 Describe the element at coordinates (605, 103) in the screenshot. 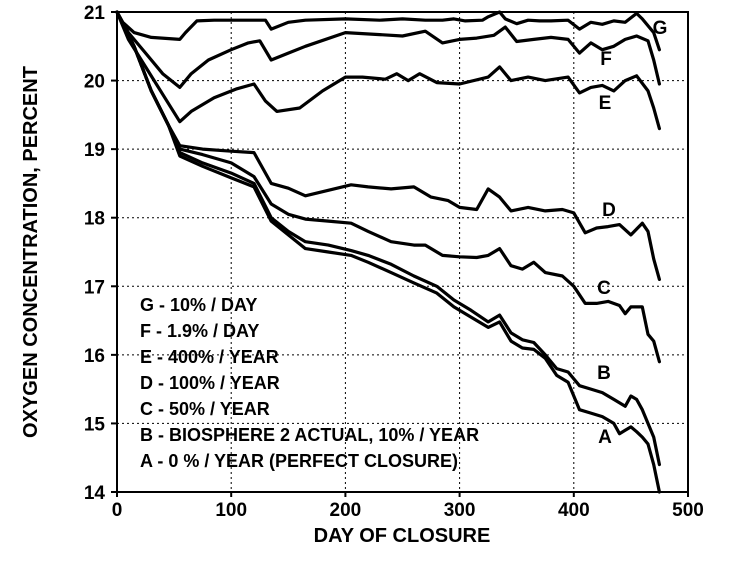

I see `series-label-e: E` at that location.